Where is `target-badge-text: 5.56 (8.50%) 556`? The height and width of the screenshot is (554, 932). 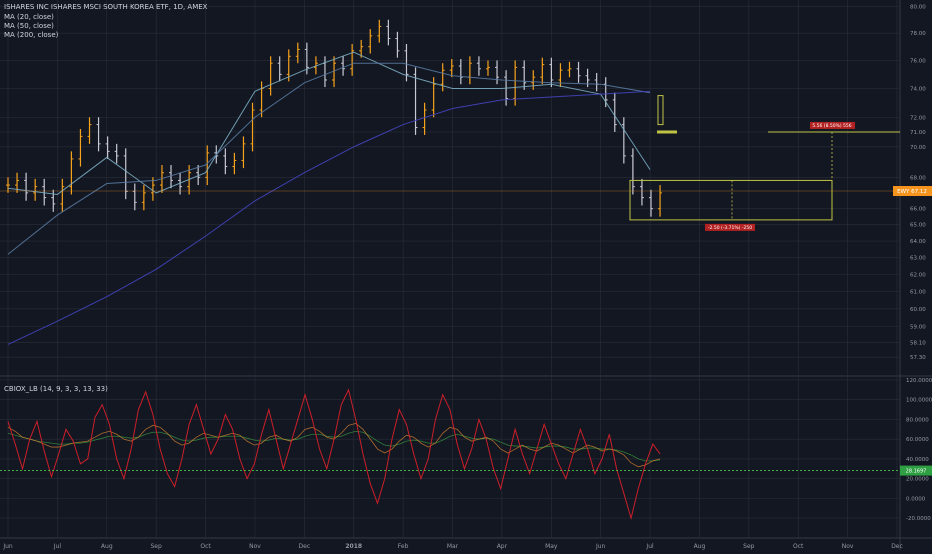
target-badge-text: 5.56 (8.50%) 556 is located at coordinates (831, 126).